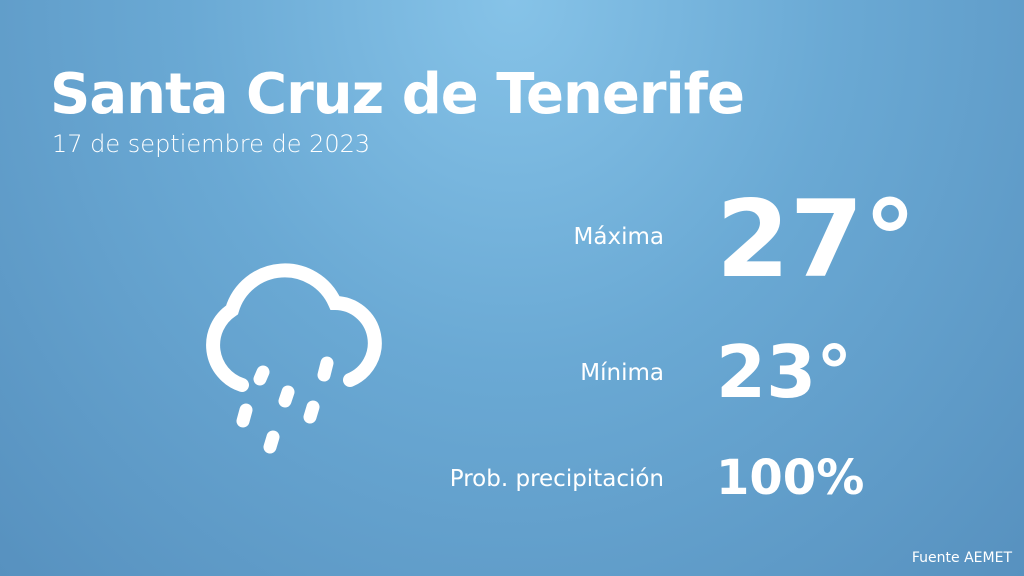  Describe the element at coordinates (816, 239) in the screenshot. I see `stat-value: 27°` at that location.